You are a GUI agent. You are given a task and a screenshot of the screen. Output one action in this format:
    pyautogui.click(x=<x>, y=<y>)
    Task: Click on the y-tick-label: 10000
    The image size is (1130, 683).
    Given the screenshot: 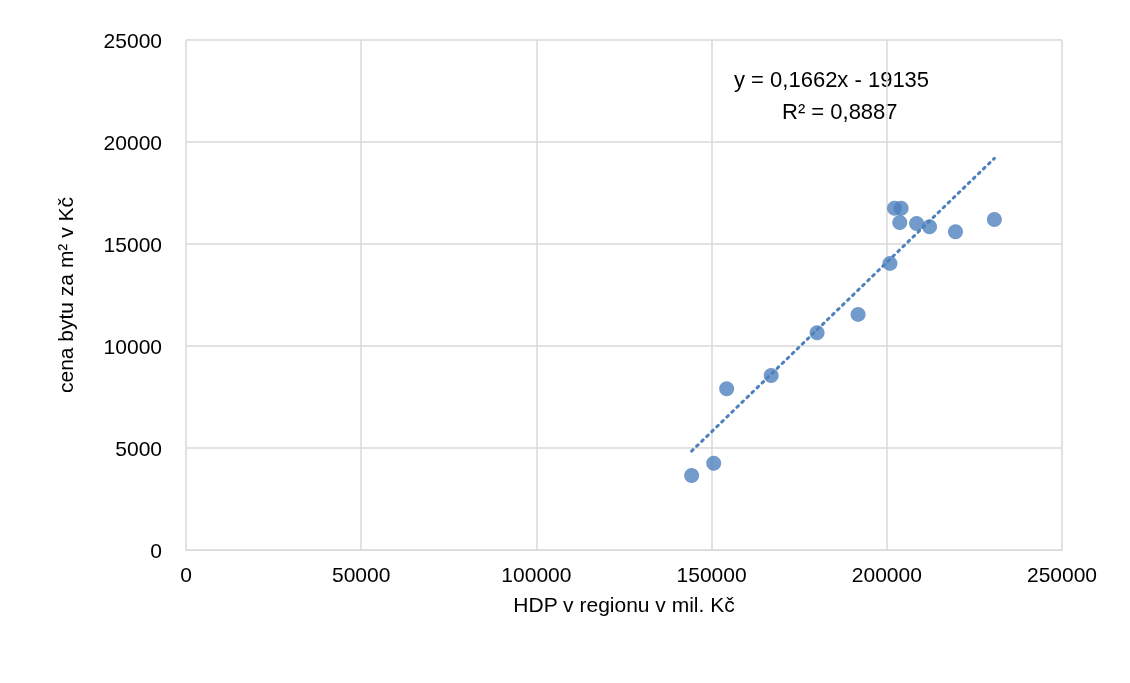 What is the action you would take?
    pyautogui.click(x=132, y=346)
    